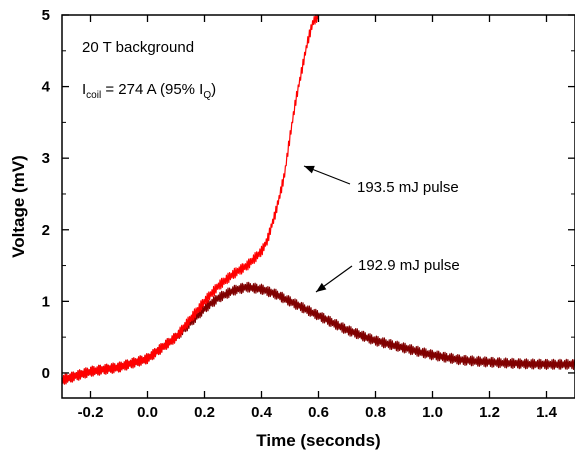 The height and width of the screenshot is (457, 575). Describe the element at coordinates (213, 89) in the screenshot. I see `coil-close-paren: )` at that location.